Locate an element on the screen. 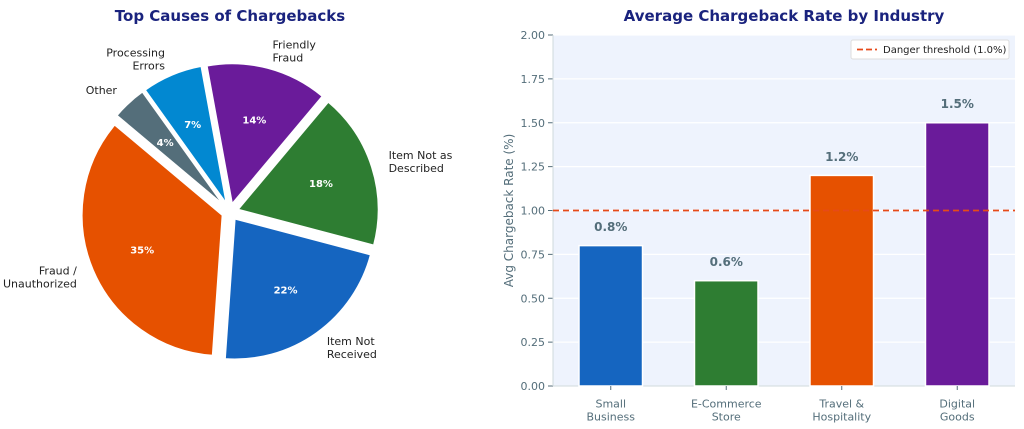 This screenshot has height=429, width=1024. pie-value-label: 22% is located at coordinates (286, 291).